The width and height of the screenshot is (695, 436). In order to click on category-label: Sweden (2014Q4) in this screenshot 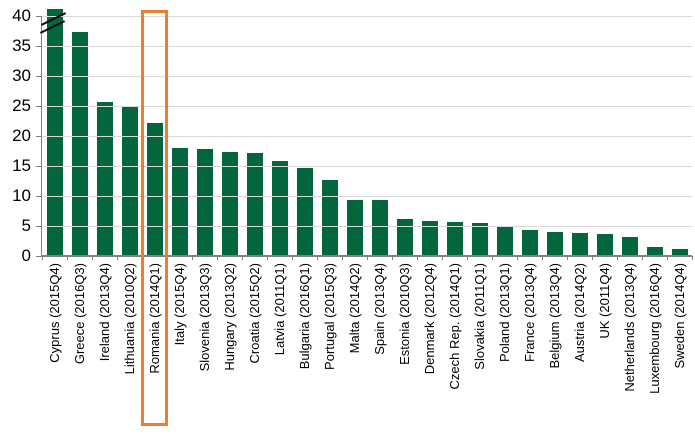, I will do `click(679, 316)`.